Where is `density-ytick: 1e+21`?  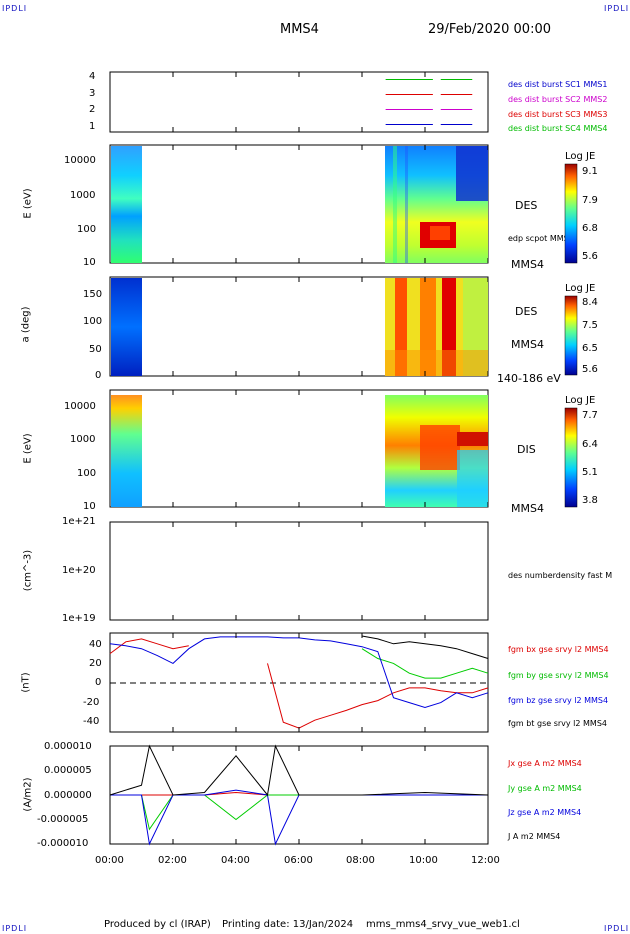
density-ytick: 1e+21 is located at coordinates (79, 521).